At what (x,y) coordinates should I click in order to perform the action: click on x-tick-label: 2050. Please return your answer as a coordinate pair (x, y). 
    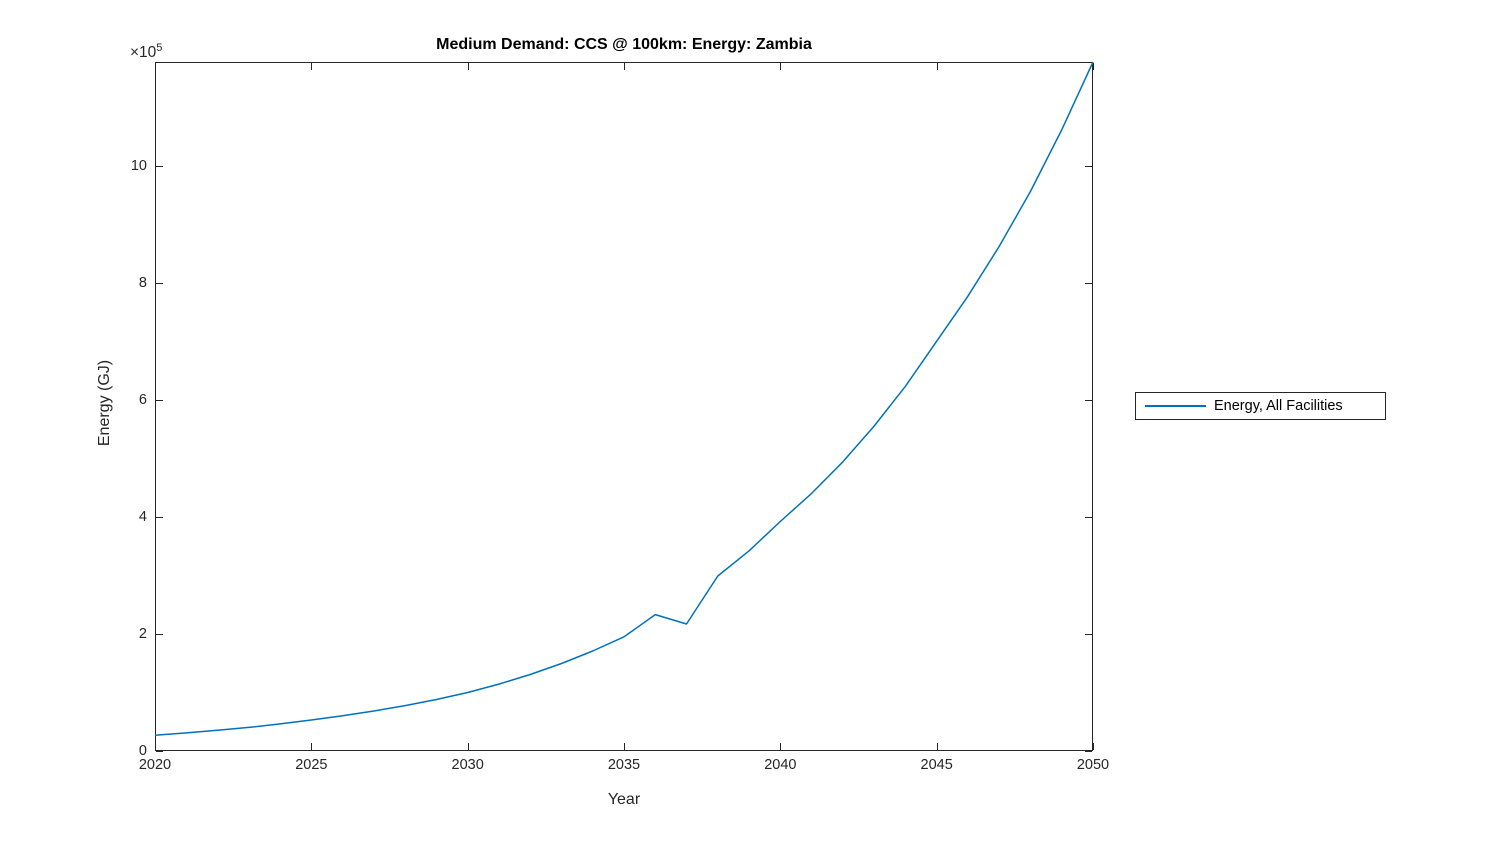
    Looking at the image, I should click on (1093, 765).